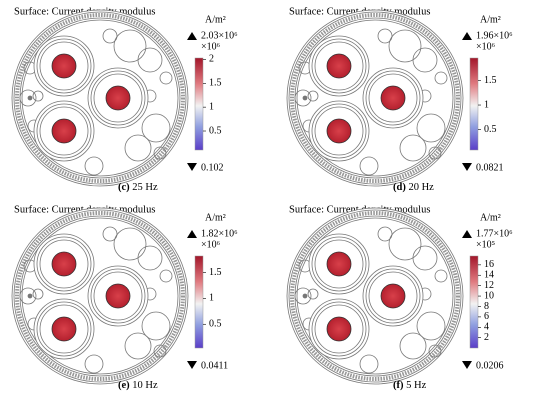 The image size is (550, 397). I want to click on colorbar-tick-label: 8, so click(486, 306).